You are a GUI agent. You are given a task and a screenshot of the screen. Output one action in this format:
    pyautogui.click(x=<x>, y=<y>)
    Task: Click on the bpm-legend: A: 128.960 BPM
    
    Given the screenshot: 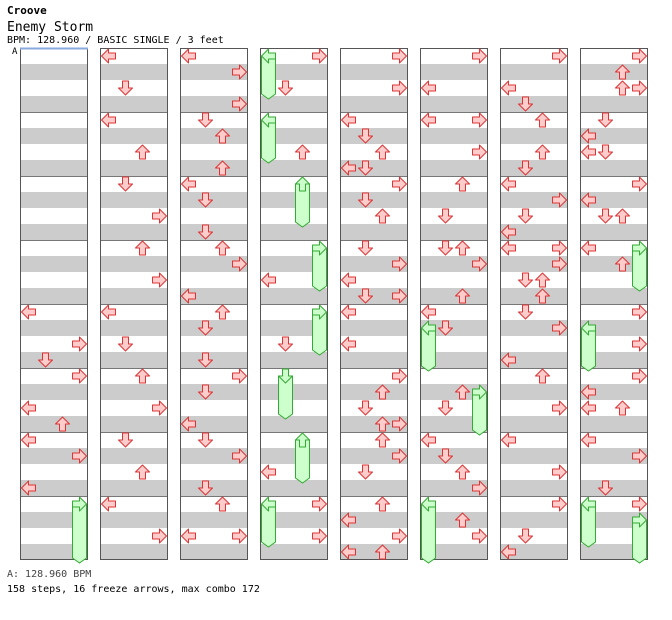 What is the action you would take?
    pyautogui.click(x=49, y=574)
    